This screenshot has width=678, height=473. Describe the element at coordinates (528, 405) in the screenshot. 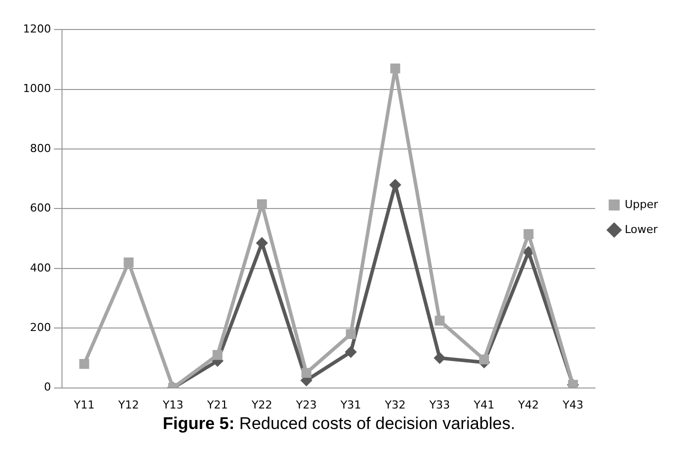

I see `x-tick-label: Y42` at that location.